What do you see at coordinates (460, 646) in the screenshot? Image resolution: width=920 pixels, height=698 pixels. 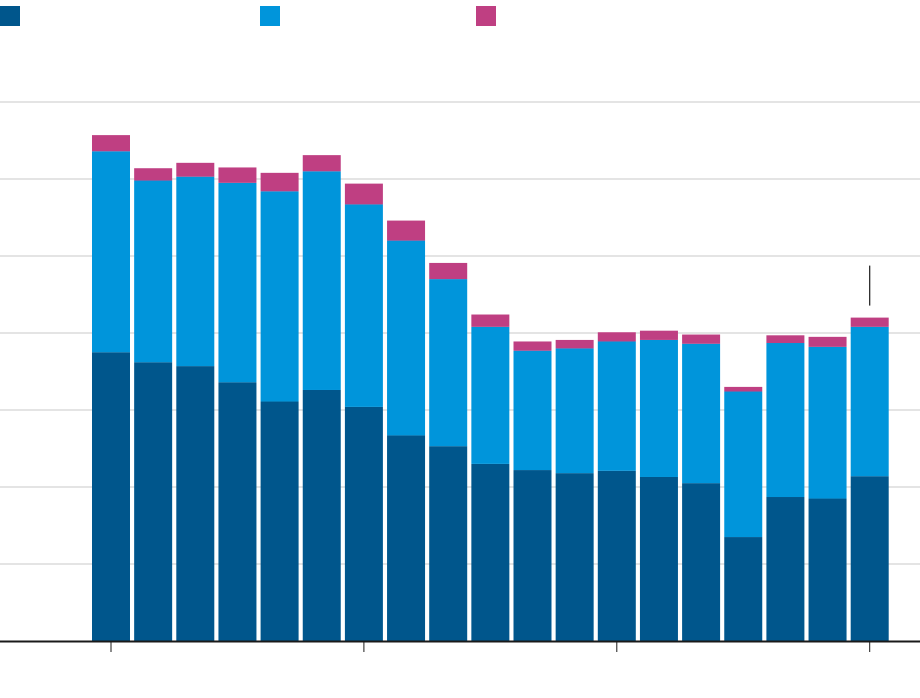 I see `x-axis` at bounding box center [460, 646].